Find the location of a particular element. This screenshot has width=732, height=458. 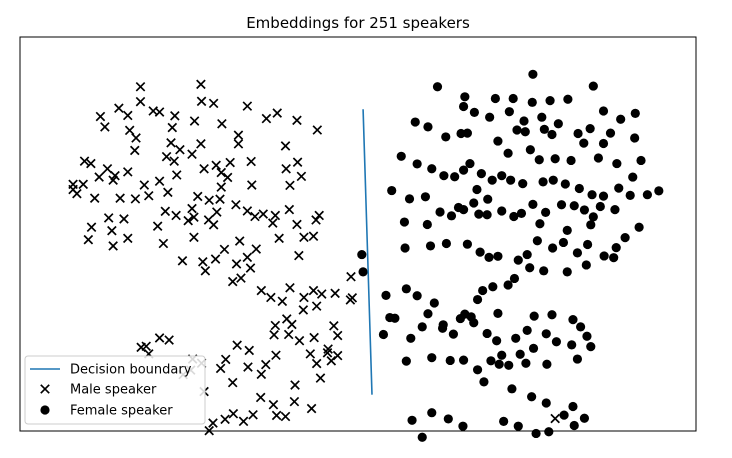

legend-label-decision-boundary: Decision boundary is located at coordinates (131, 370).